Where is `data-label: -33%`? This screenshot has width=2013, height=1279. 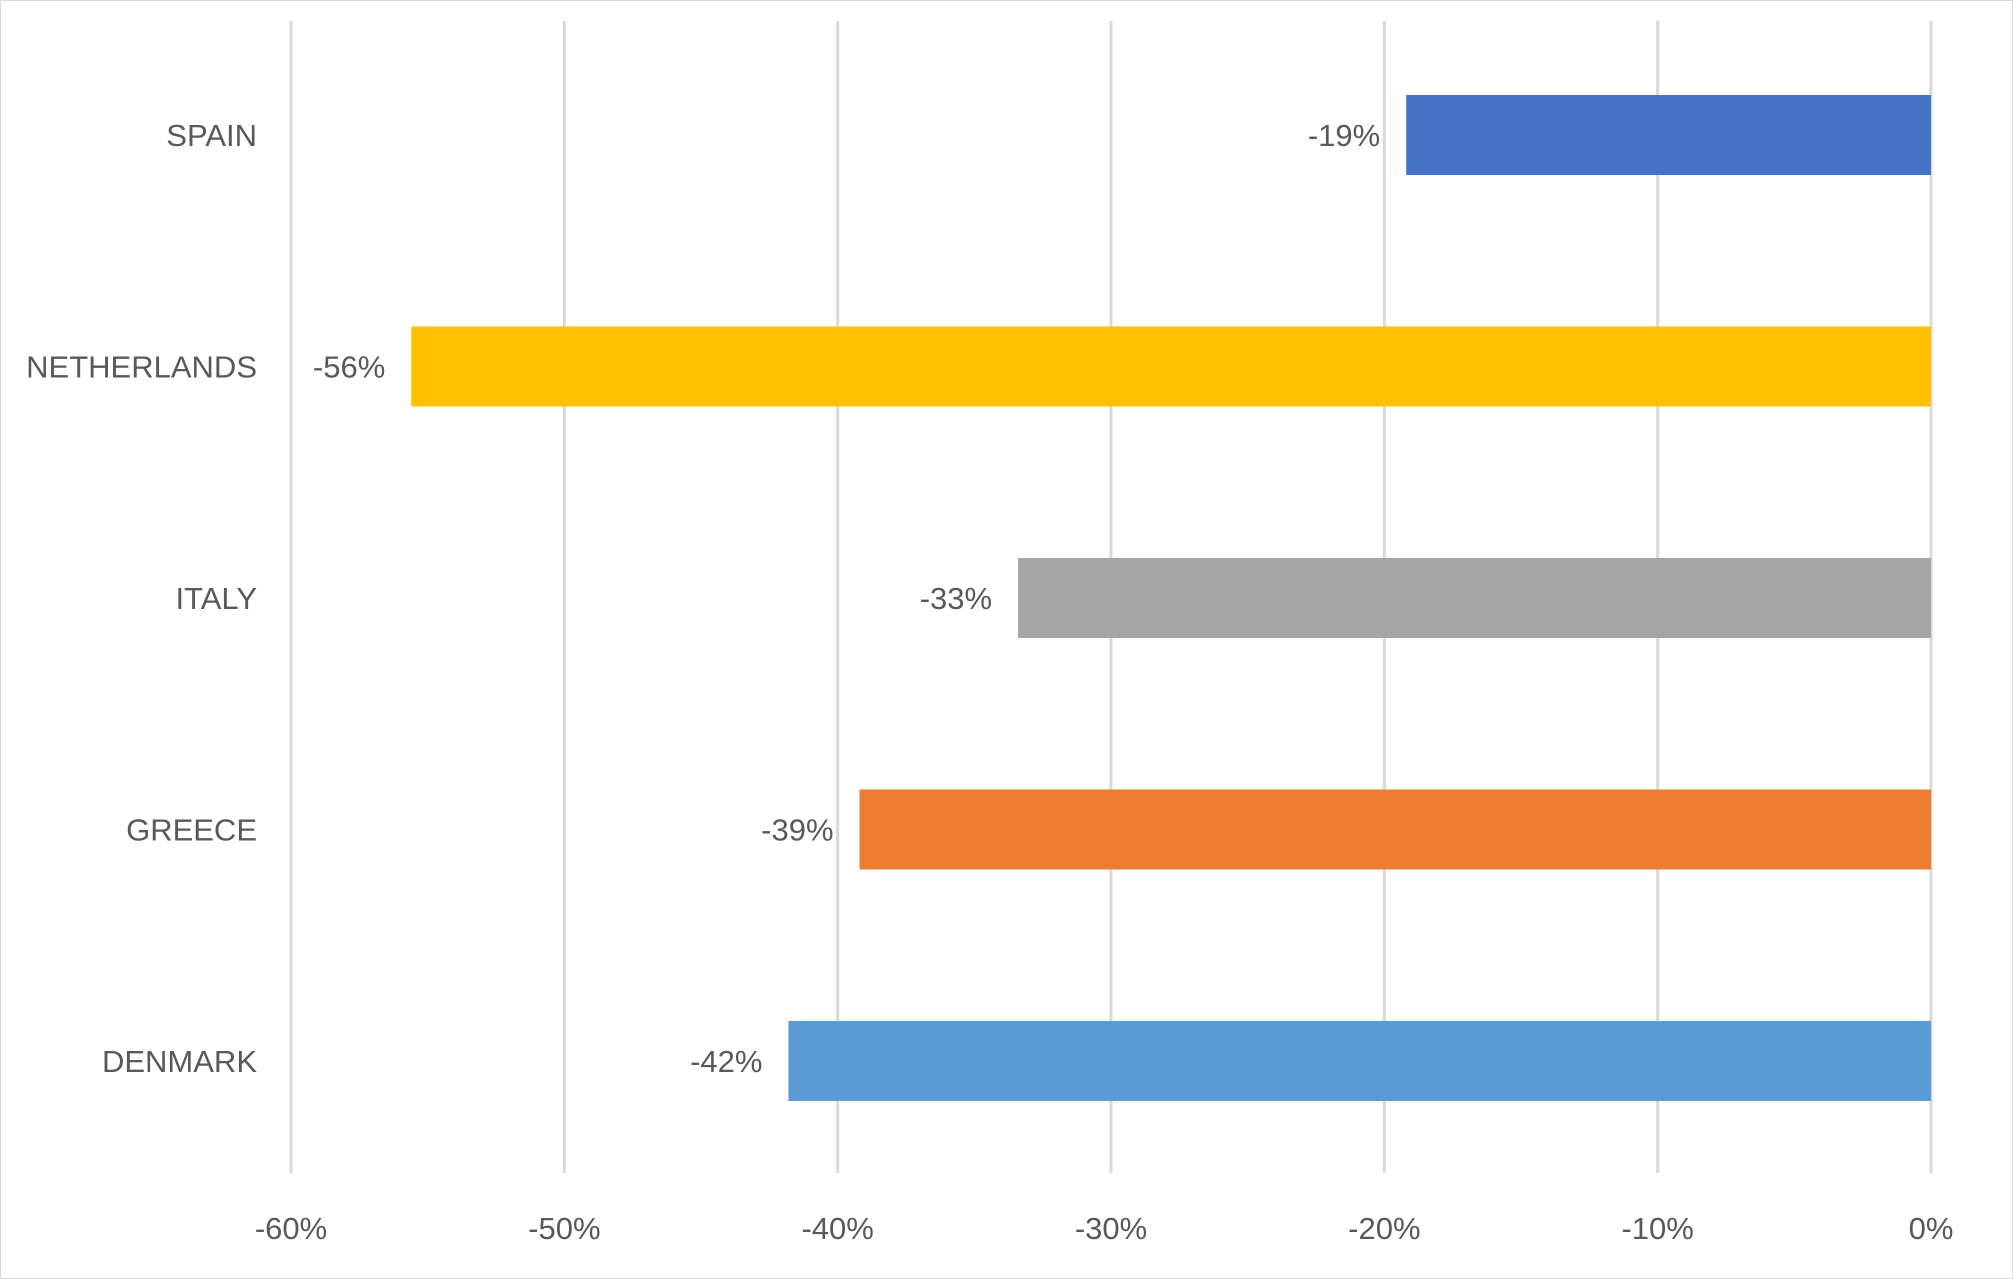
data-label: -33% is located at coordinates (956, 598).